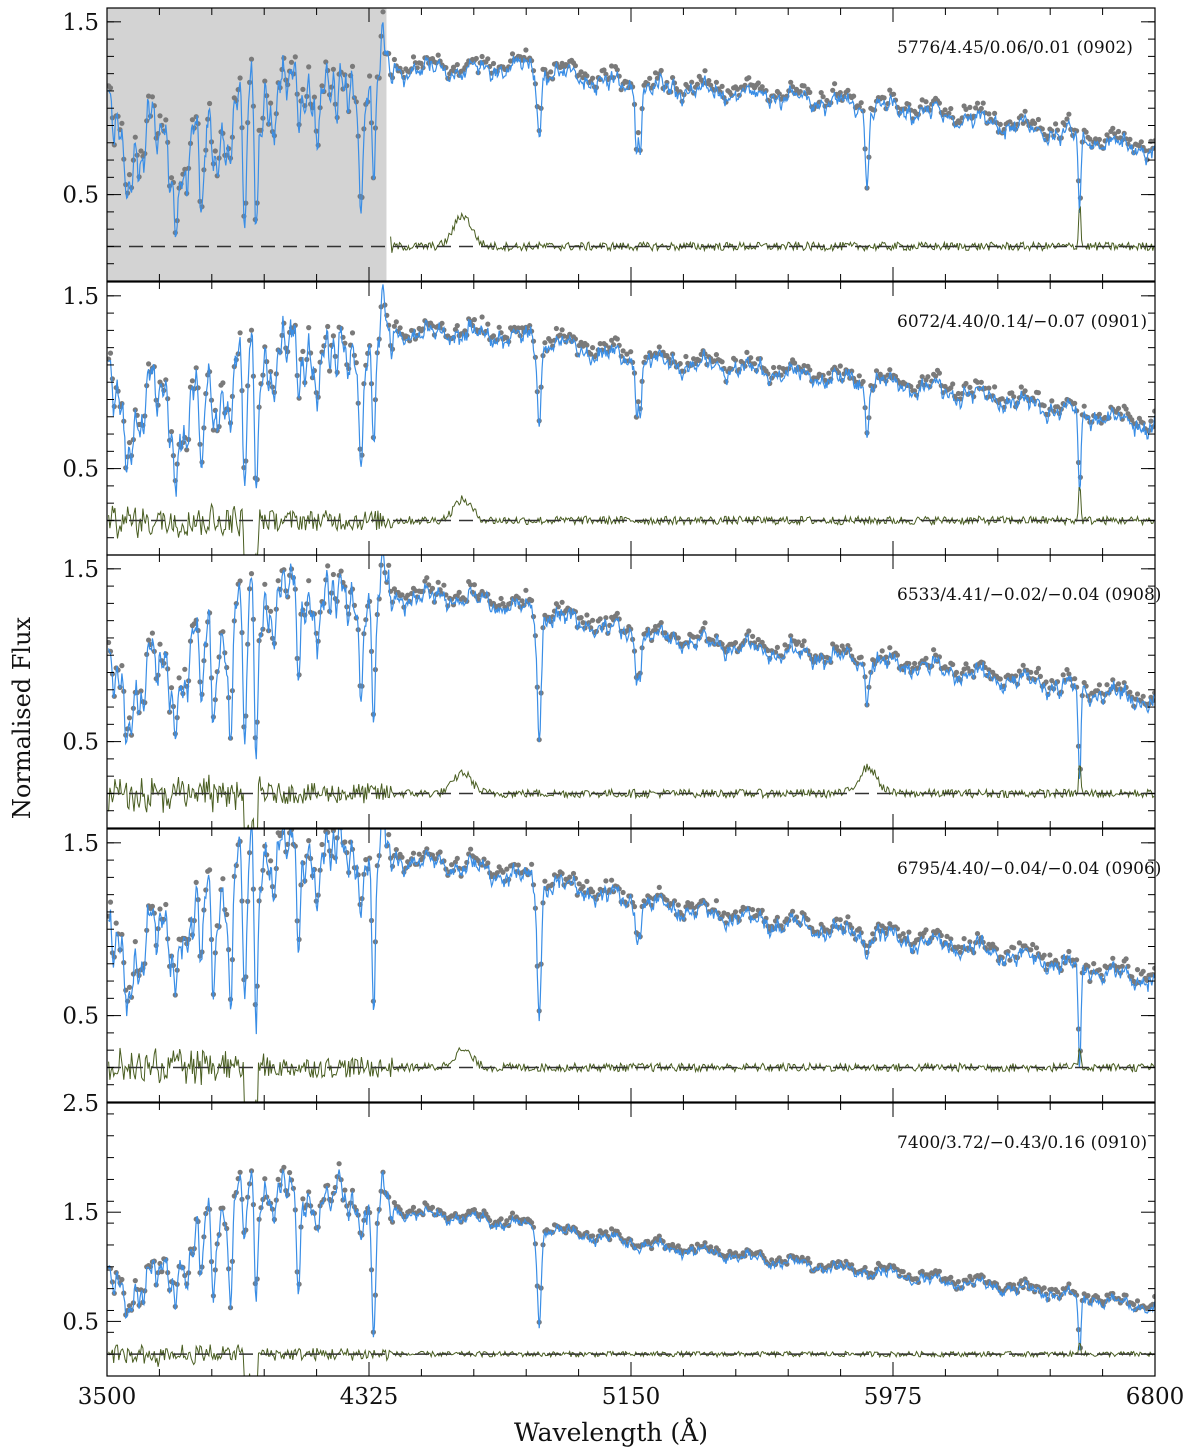 This screenshot has width=1193, height=1453. What do you see at coordinates (369, 1397) in the screenshot?
I see `x-tick-label: 4325` at bounding box center [369, 1397].